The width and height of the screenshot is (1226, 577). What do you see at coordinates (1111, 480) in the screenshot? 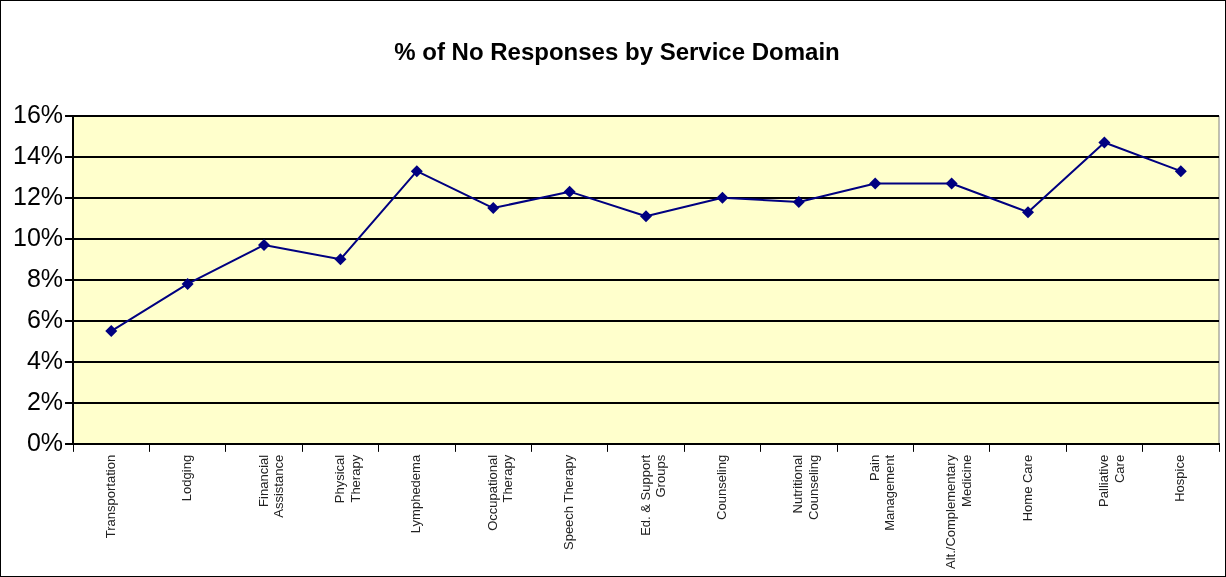
I see `x-tick-label: Palliative Care` at bounding box center [1111, 480].